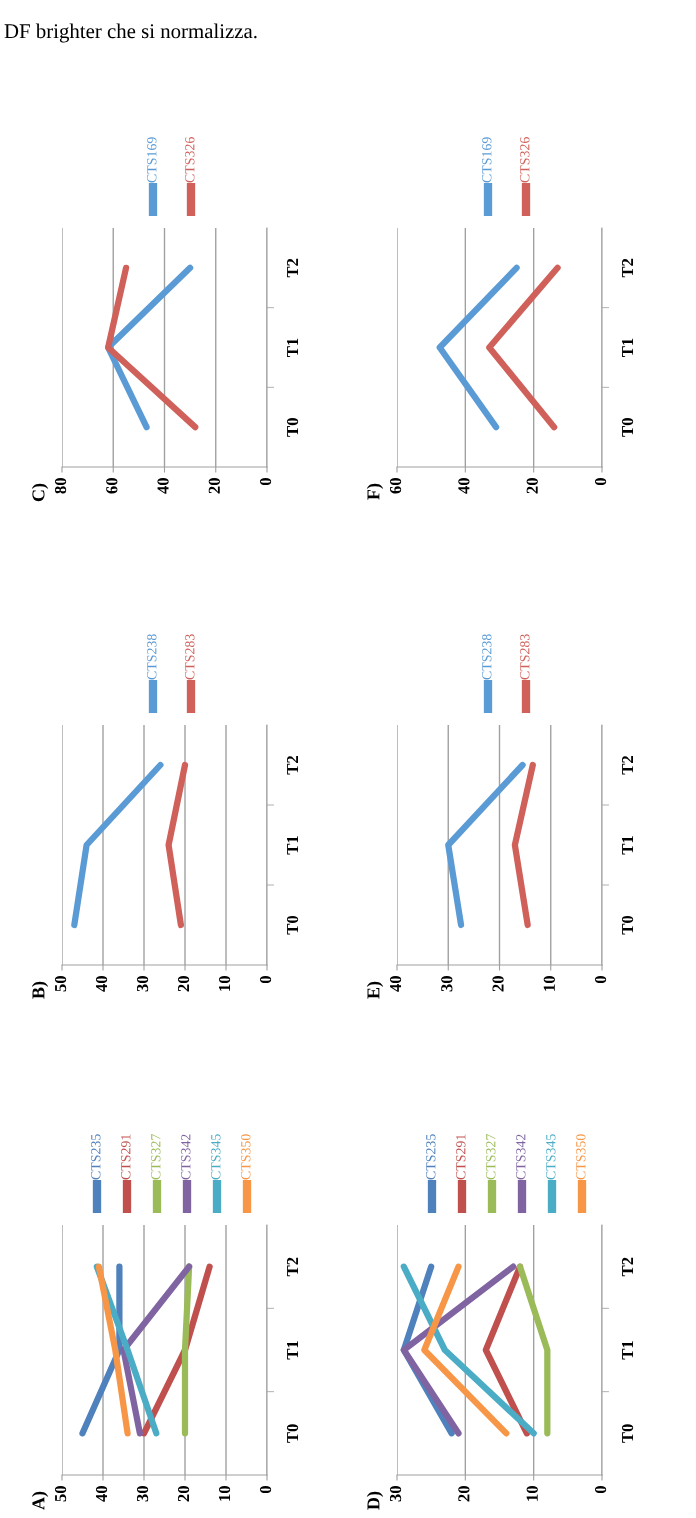 Image resolution: width=696 pixels, height=1518 pixels. I want to click on text: B), so click(40, 990).